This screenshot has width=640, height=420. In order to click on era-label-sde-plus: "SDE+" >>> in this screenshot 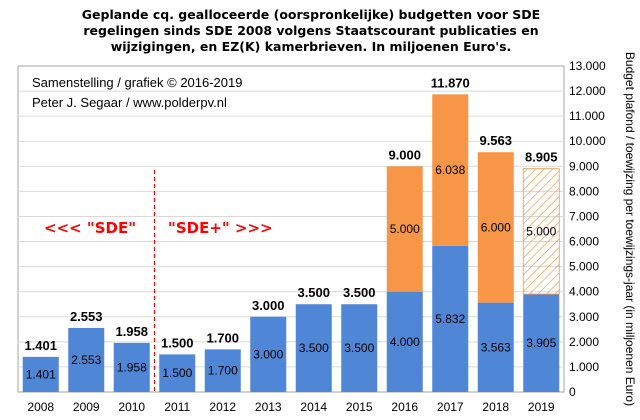, I will do `click(220, 228)`.